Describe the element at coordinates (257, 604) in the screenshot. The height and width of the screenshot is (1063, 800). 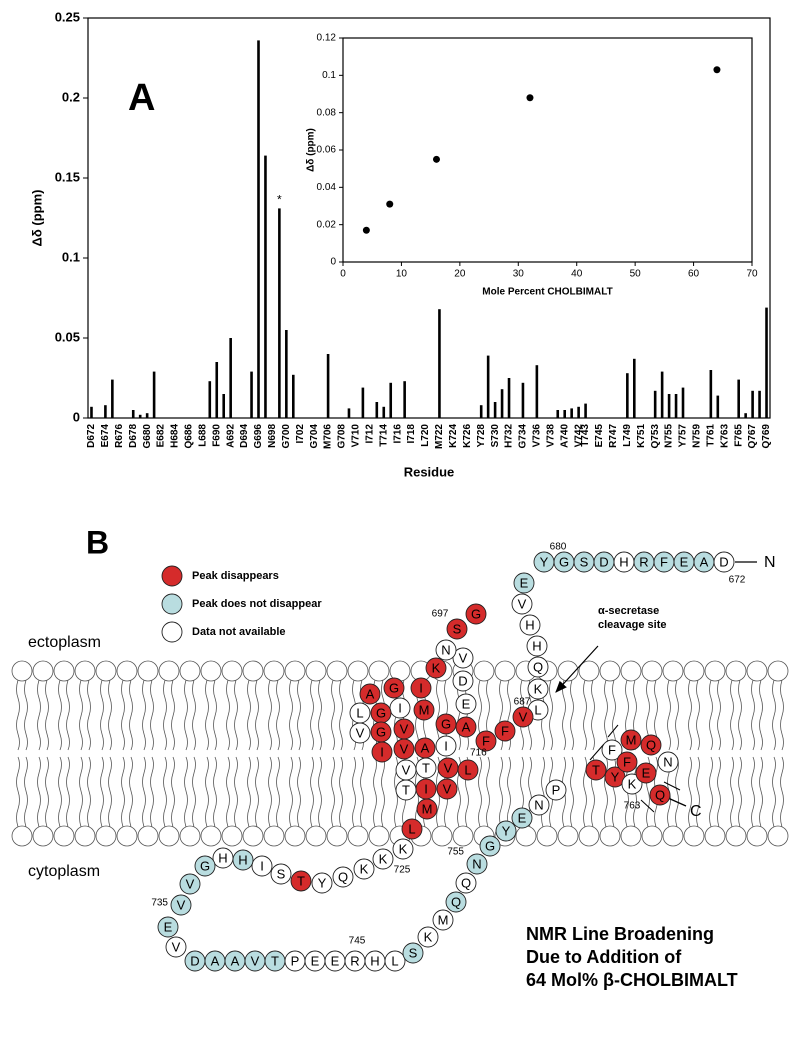
I see `legend-label: Peak does not disappear` at that location.